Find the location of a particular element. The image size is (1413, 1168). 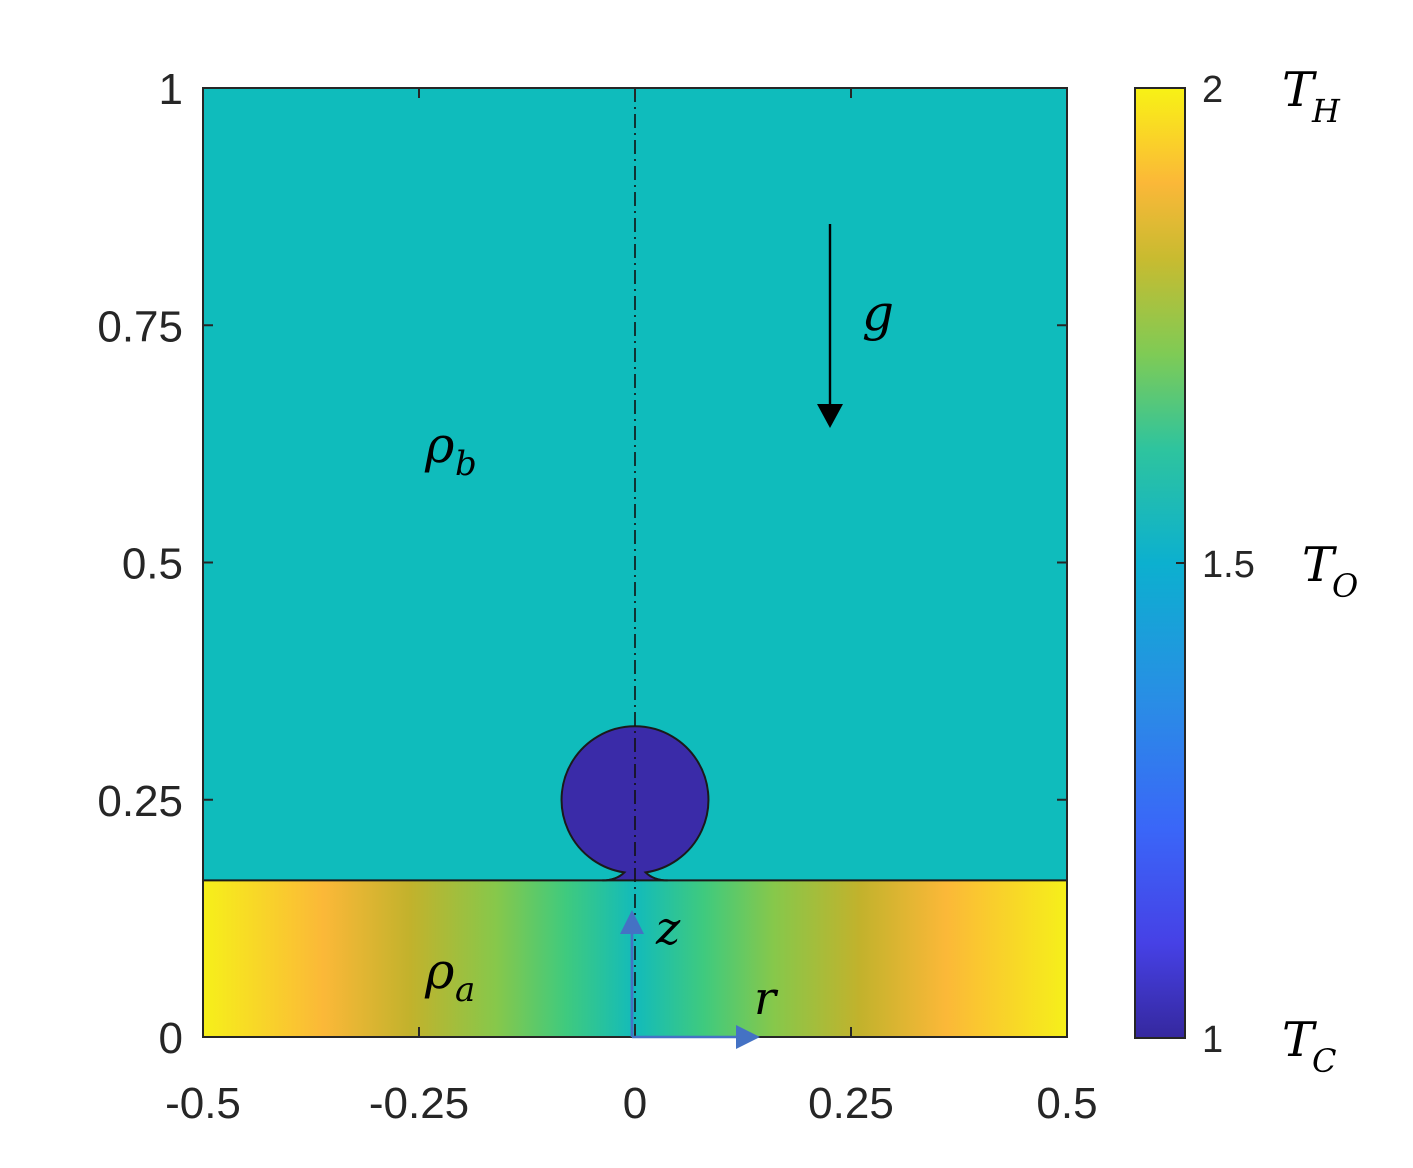

gravity-arrow-head is located at coordinates (830, 416).